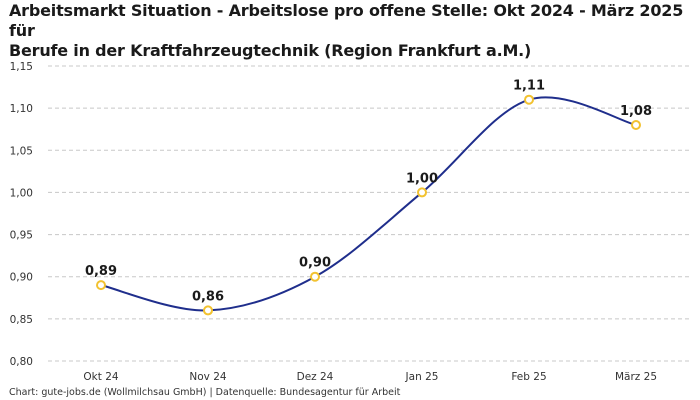  I want to click on data-label: 1,08, so click(636, 111).